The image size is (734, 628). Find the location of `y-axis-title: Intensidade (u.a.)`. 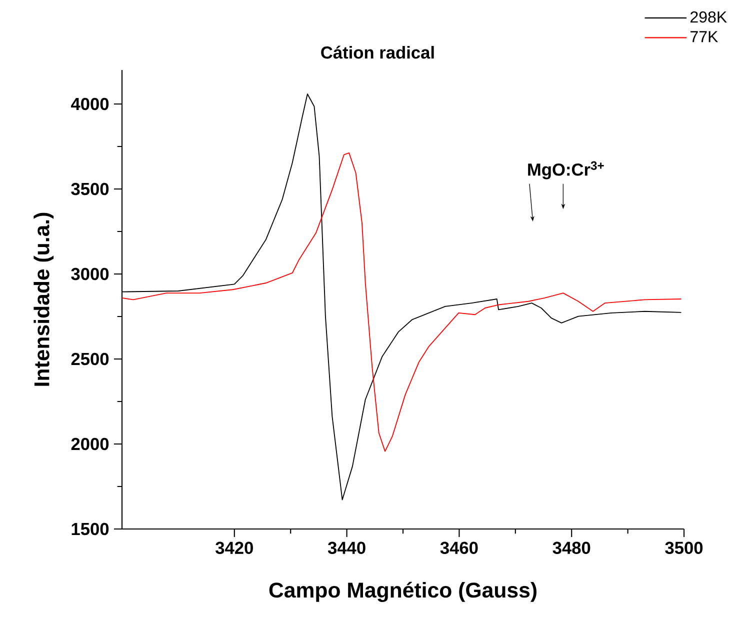

y-axis-title: Intensidade (u.a.) is located at coordinates (44, 299).